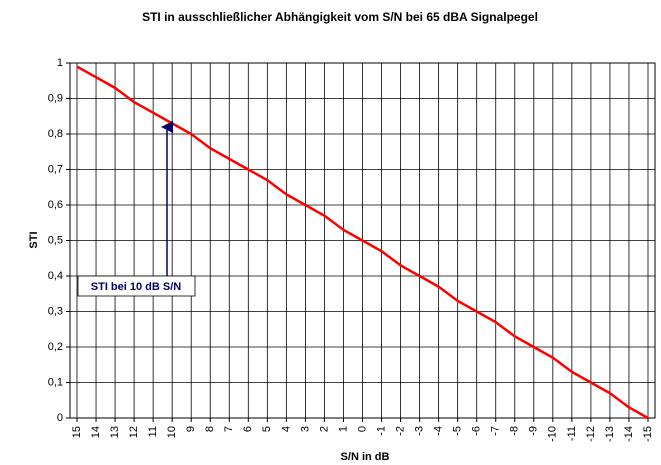 This screenshot has height=465, width=661. I want to click on x-tick-label: -5, so click(458, 431).